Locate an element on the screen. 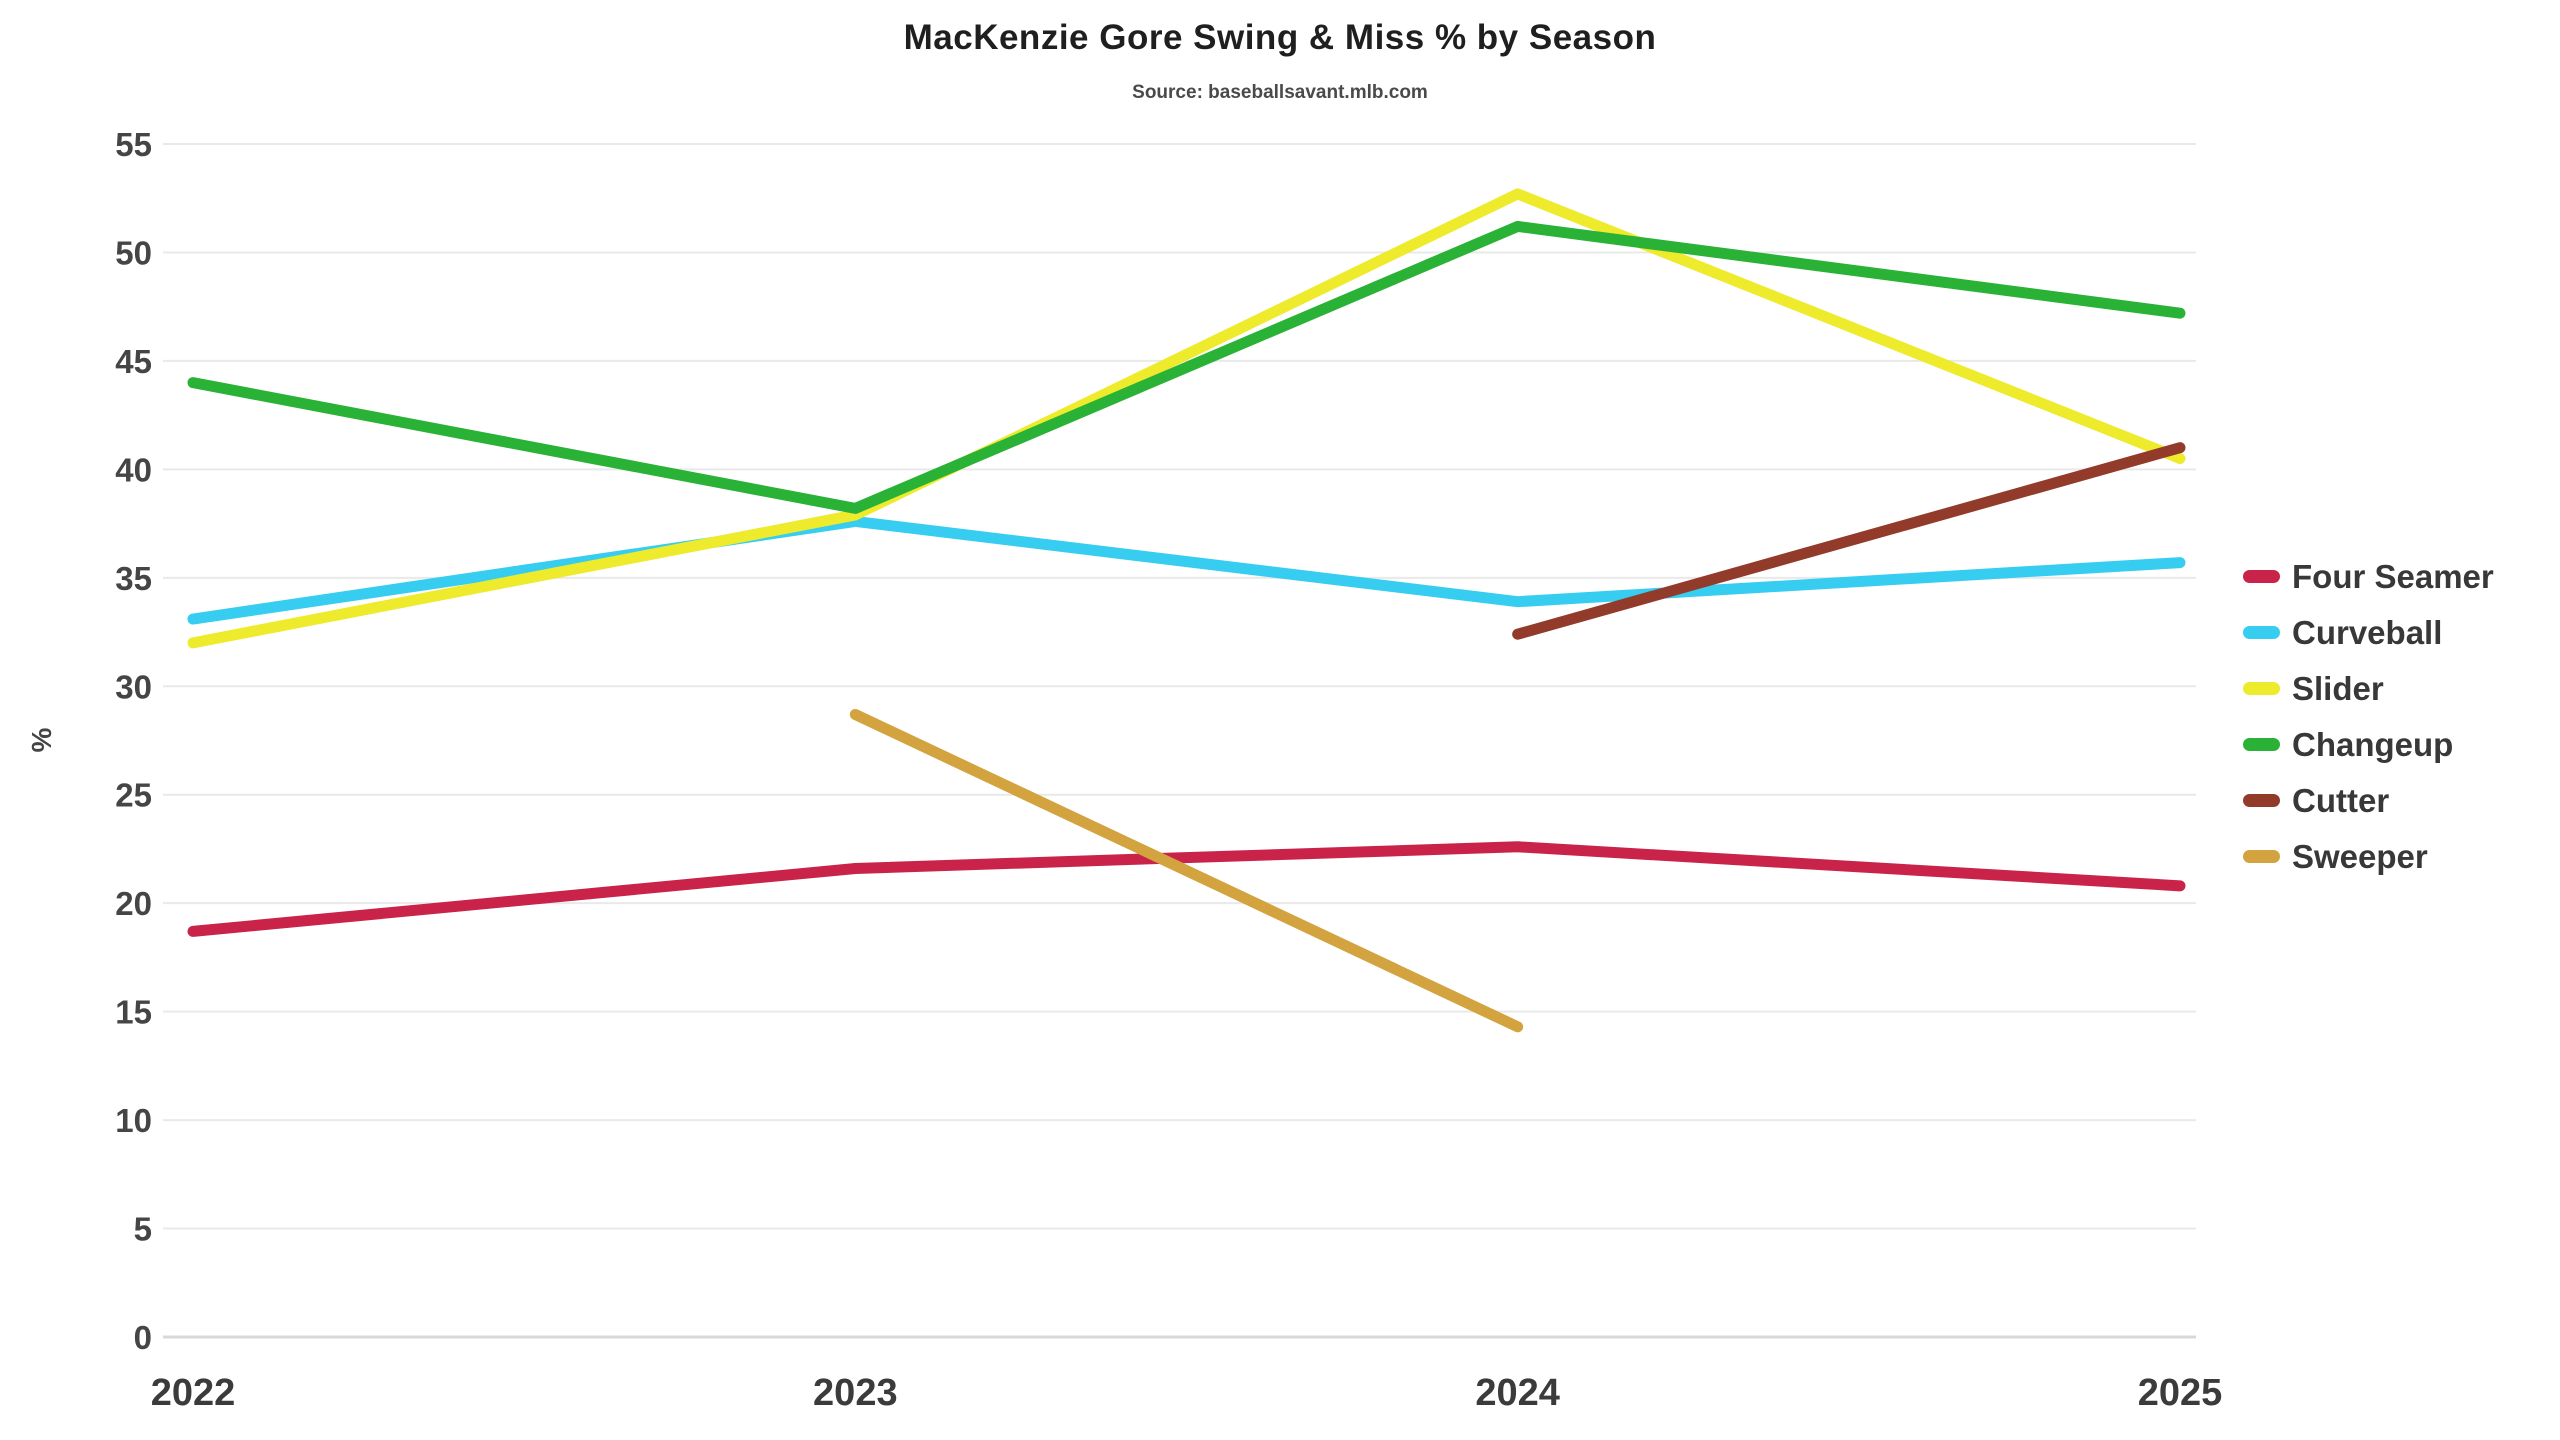  y-tick-label: 5 is located at coordinates (143, 1229).